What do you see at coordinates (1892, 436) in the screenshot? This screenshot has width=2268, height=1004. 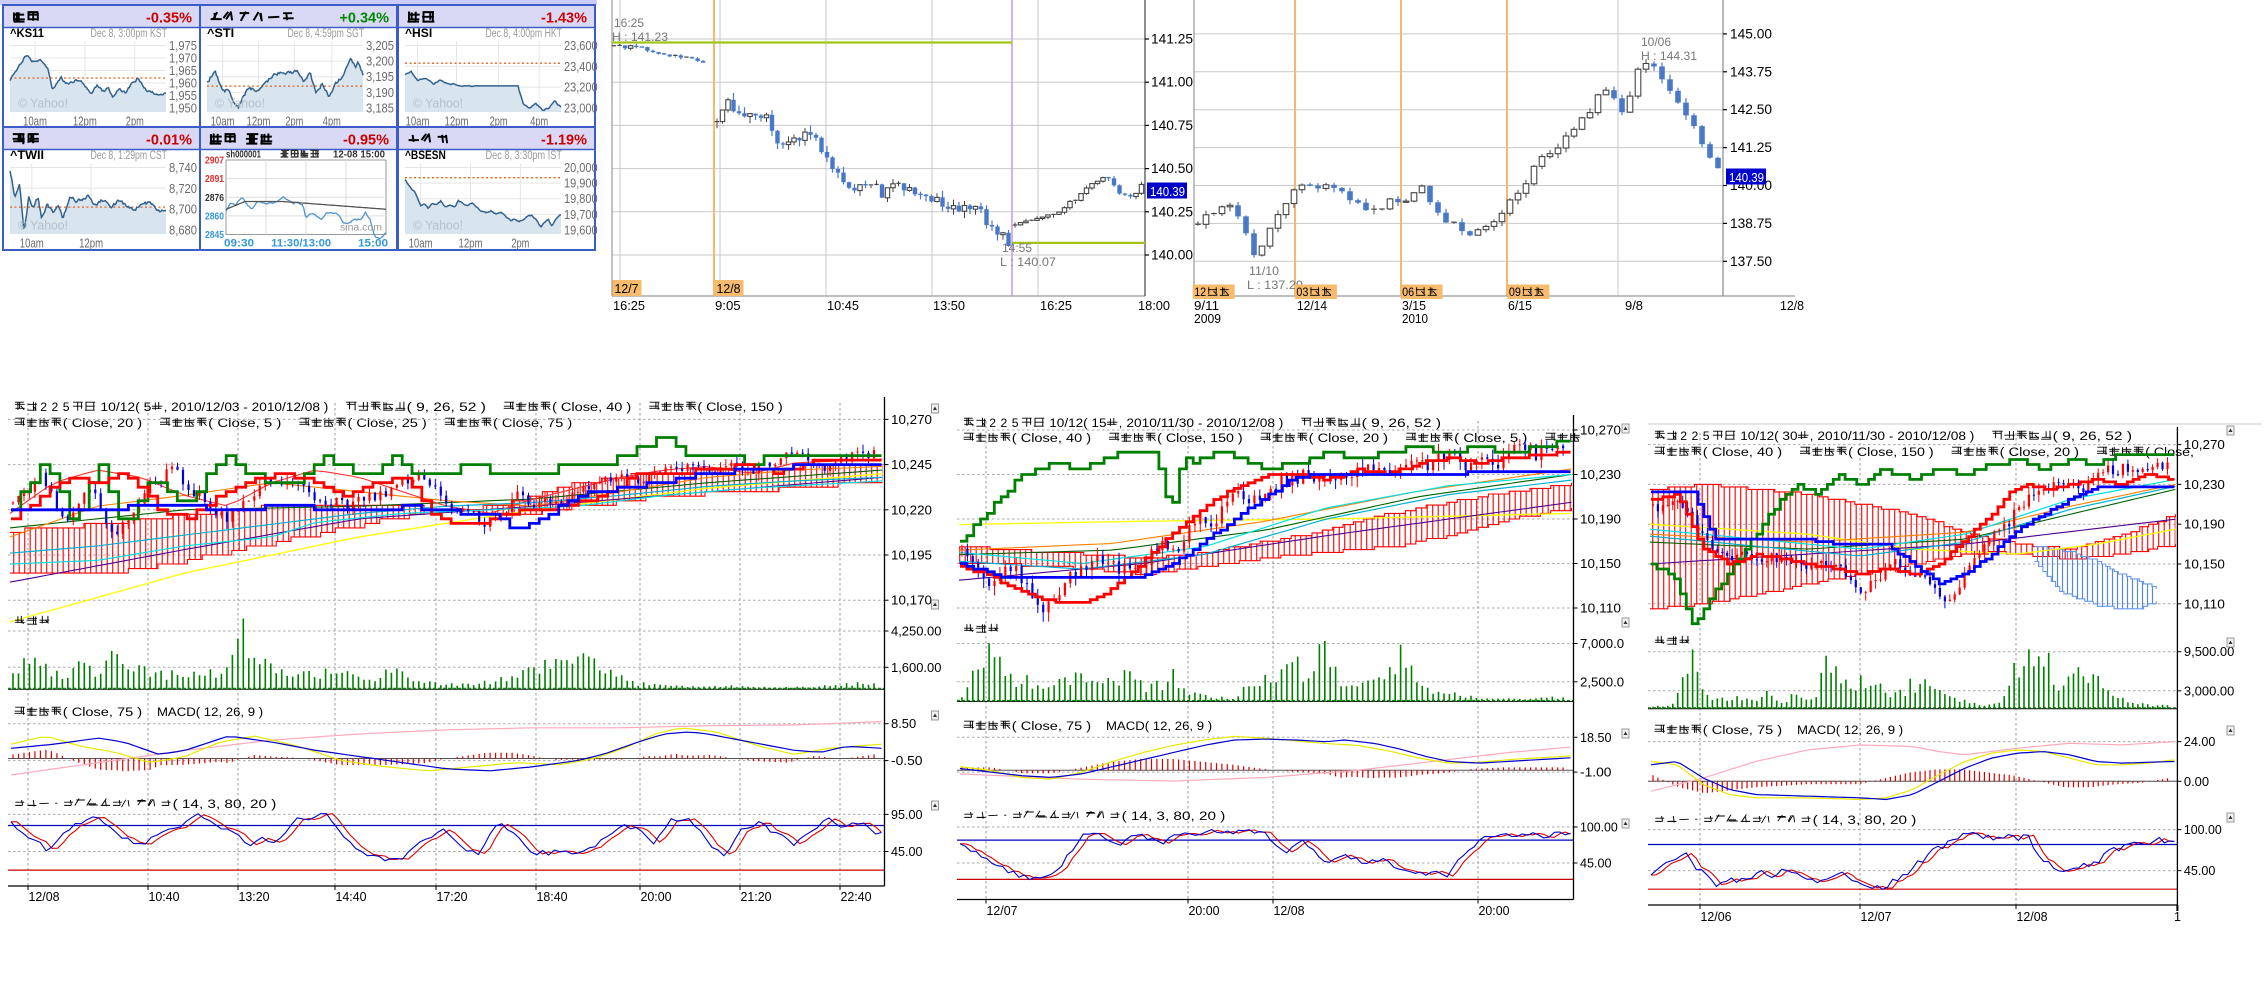 I see `svg-text: , 2010/11/30 - 2010/12/08 )` at bounding box center [1892, 436].